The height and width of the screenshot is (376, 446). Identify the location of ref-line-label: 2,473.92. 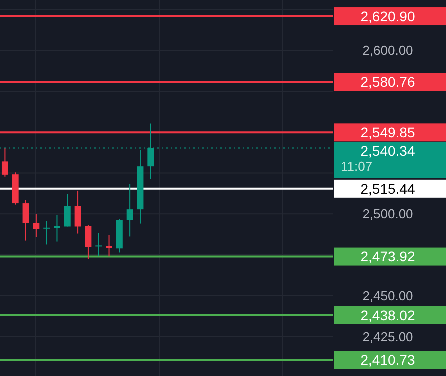
(388, 256).